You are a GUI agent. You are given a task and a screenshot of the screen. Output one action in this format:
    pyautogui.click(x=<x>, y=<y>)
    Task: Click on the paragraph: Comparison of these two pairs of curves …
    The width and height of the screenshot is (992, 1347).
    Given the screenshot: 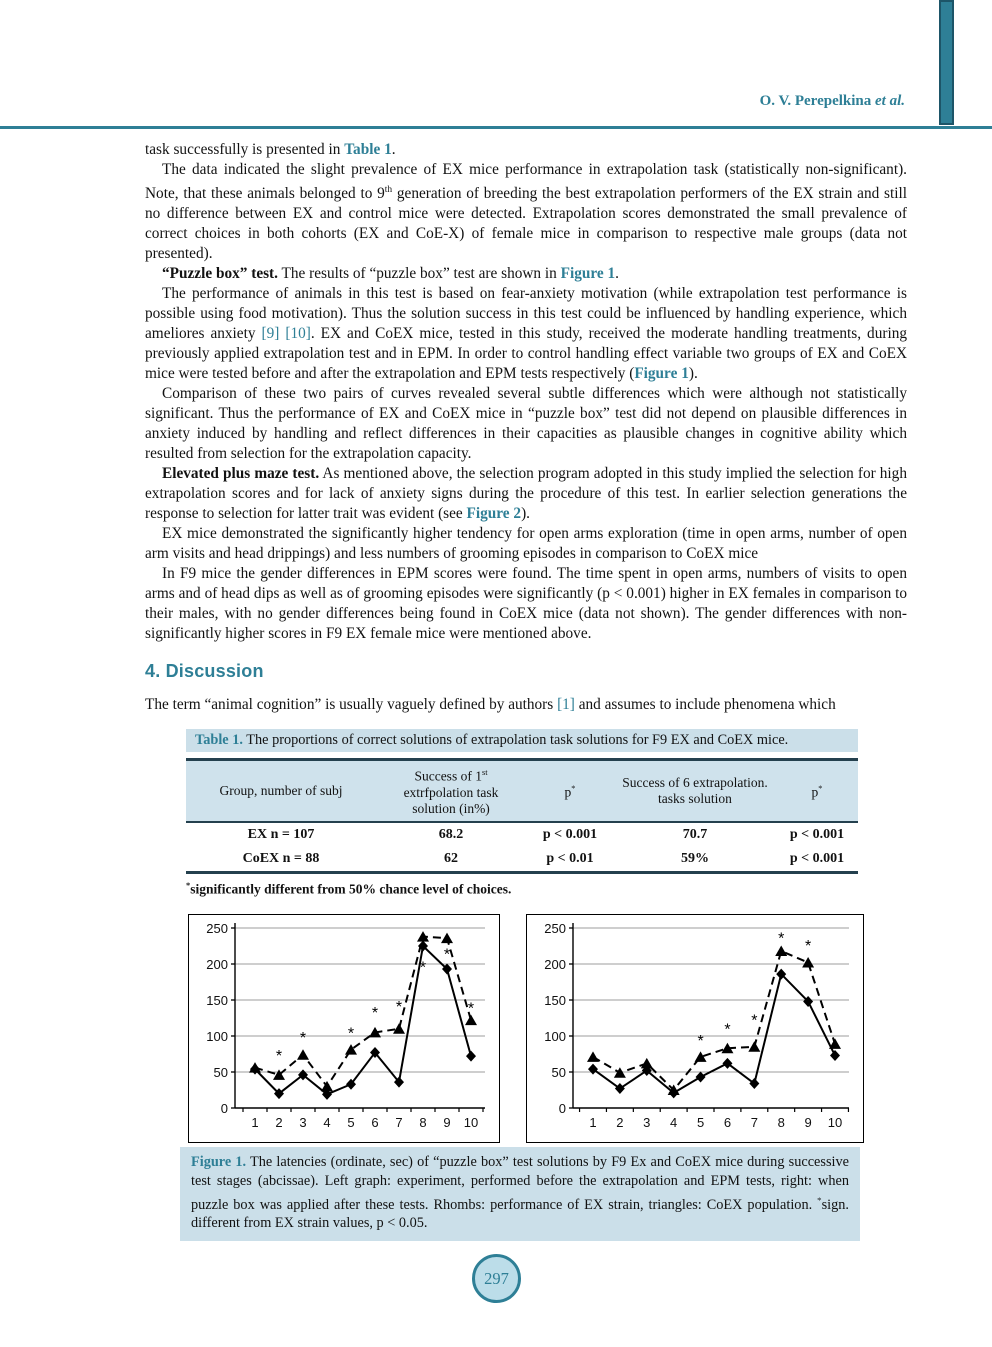 What is the action you would take?
    pyautogui.click(x=526, y=424)
    